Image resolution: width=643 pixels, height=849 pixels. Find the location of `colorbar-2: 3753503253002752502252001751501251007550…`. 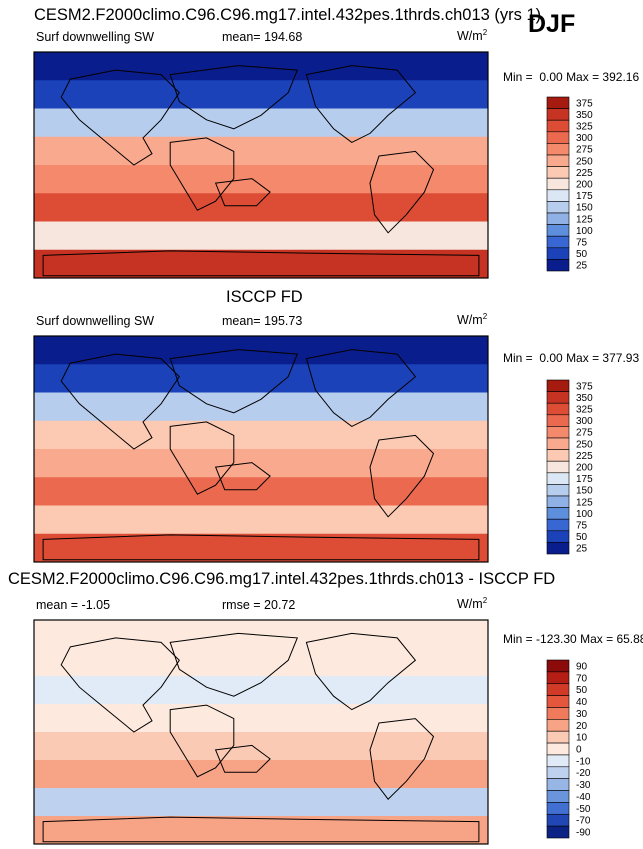

colorbar-2: 3753503253002752502252001751501251007550… is located at coordinates (569, 467).